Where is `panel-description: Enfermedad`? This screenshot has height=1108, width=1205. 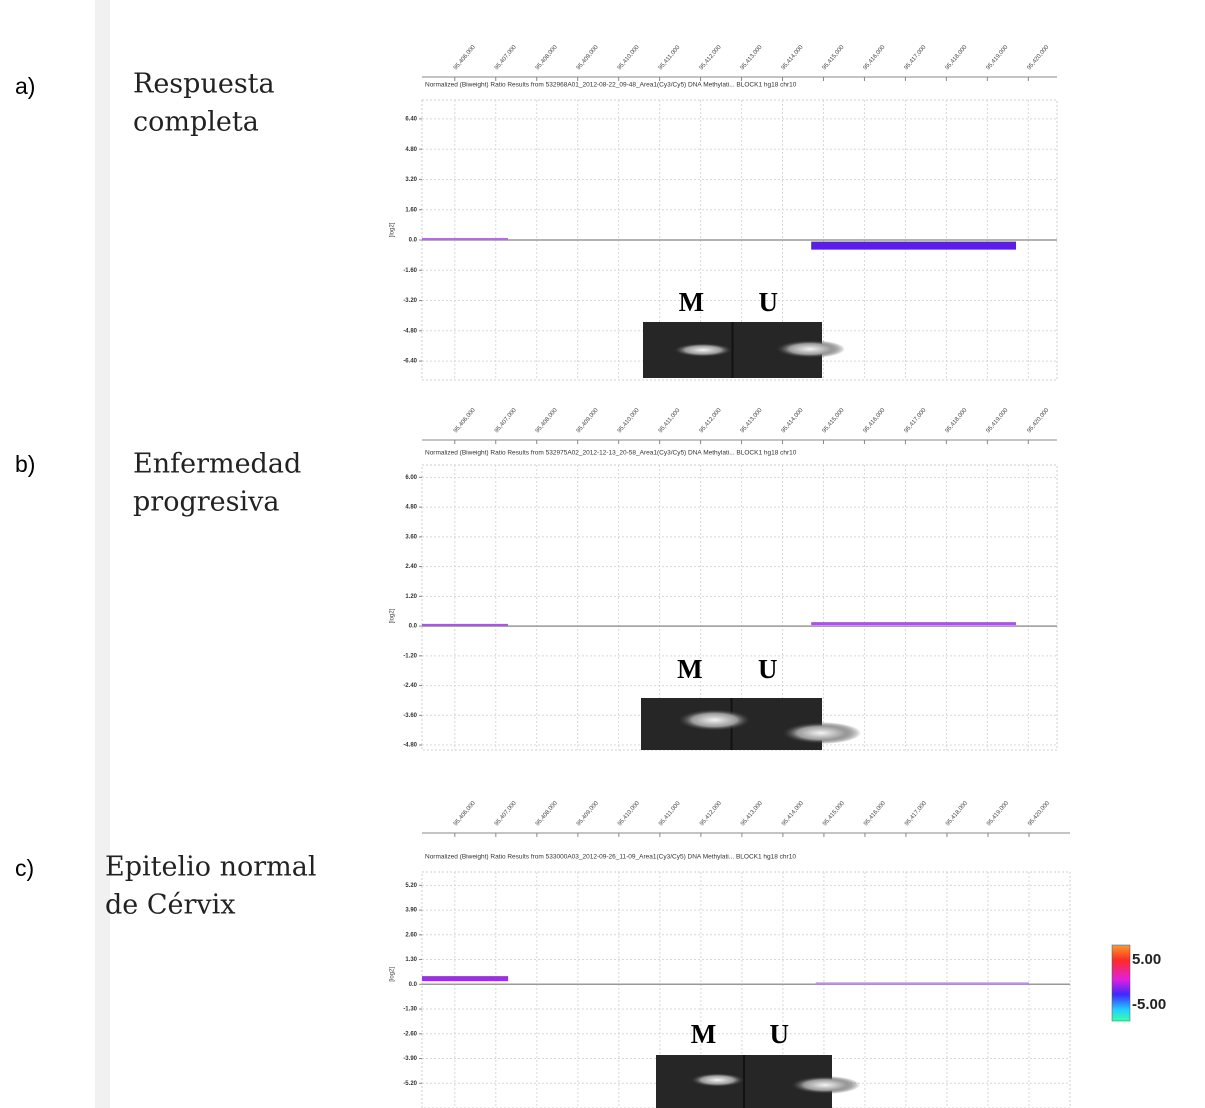
panel-description: Enfermedad is located at coordinates (217, 464).